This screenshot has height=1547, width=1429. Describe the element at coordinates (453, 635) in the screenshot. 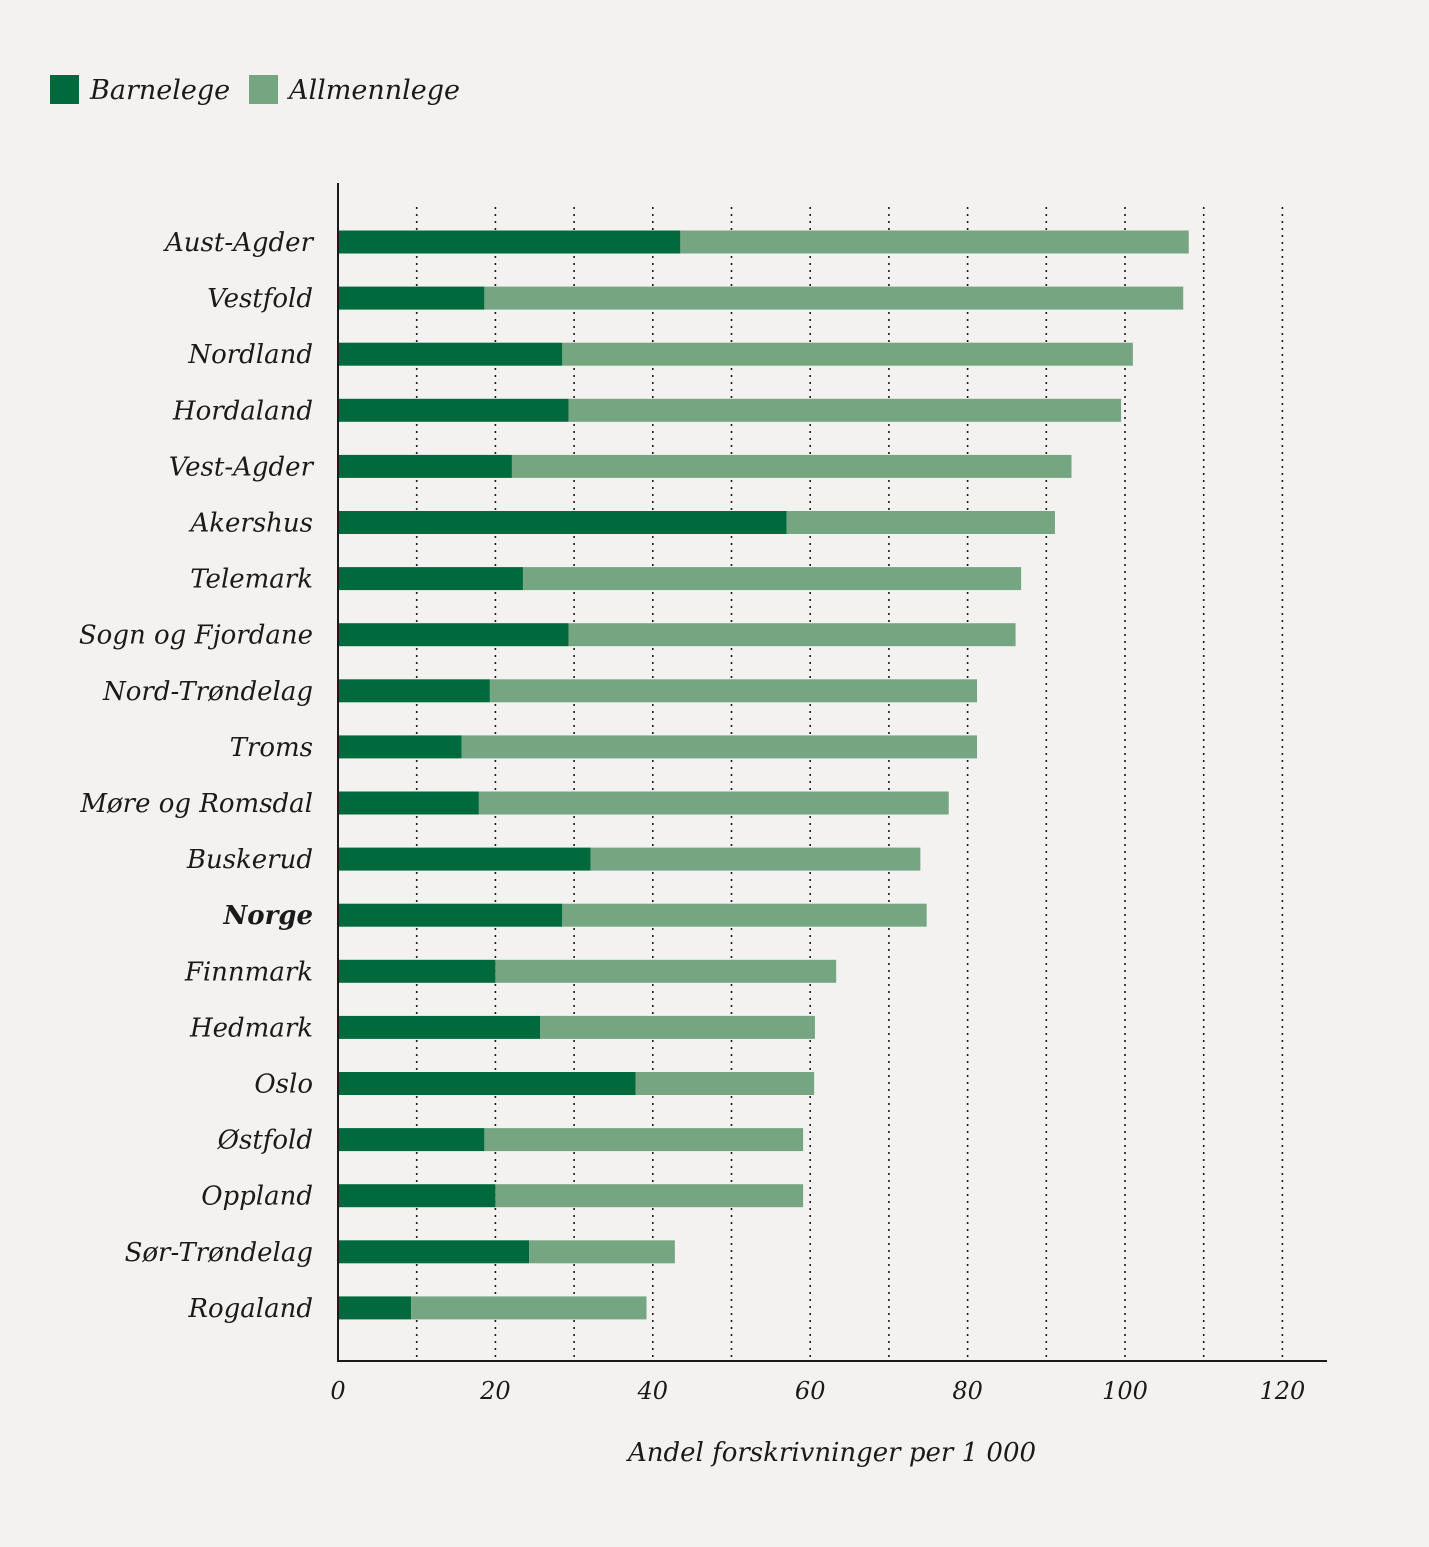

I see `bar-barnelege-sogn-og-fjordane` at that location.